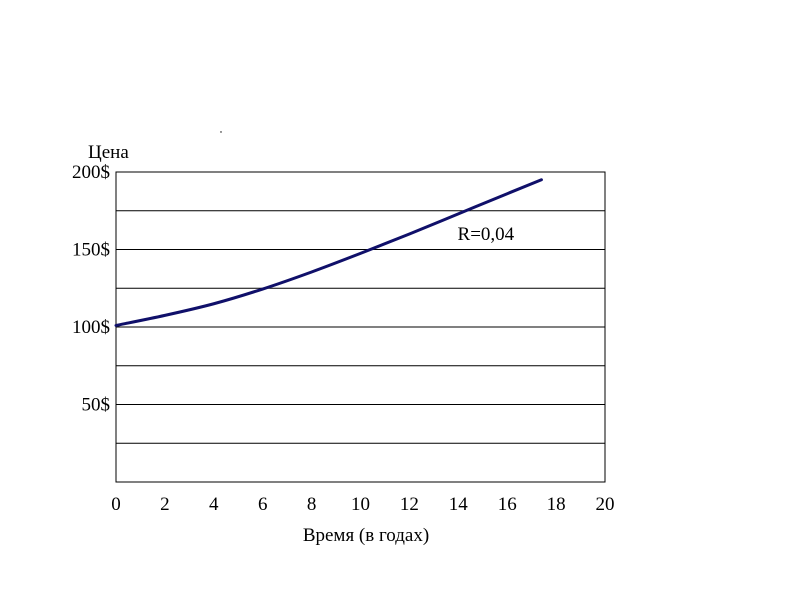 This screenshot has height=600, width=800. What do you see at coordinates (165, 504) in the screenshot?
I see `x-tick-label: 2` at bounding box center [165, 504].